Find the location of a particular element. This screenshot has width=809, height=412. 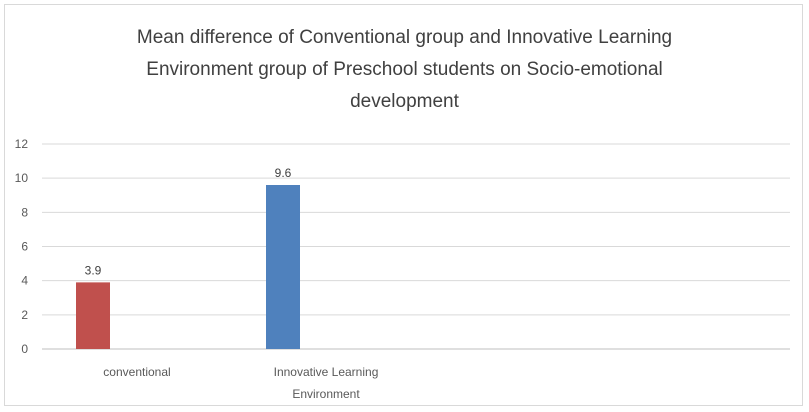

y-tick-label: 4 is located at coordinates (24, 281).